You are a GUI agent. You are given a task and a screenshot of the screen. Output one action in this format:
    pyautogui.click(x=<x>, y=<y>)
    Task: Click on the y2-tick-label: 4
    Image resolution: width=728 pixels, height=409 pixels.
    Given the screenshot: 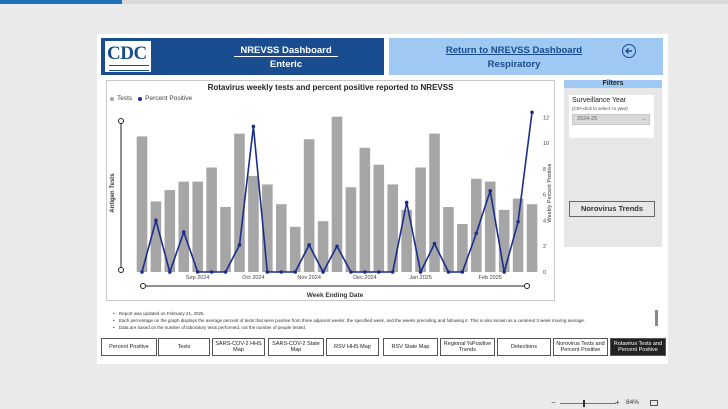 What is the action you would take?
    pyautogui.click(x=544, y=221)
    